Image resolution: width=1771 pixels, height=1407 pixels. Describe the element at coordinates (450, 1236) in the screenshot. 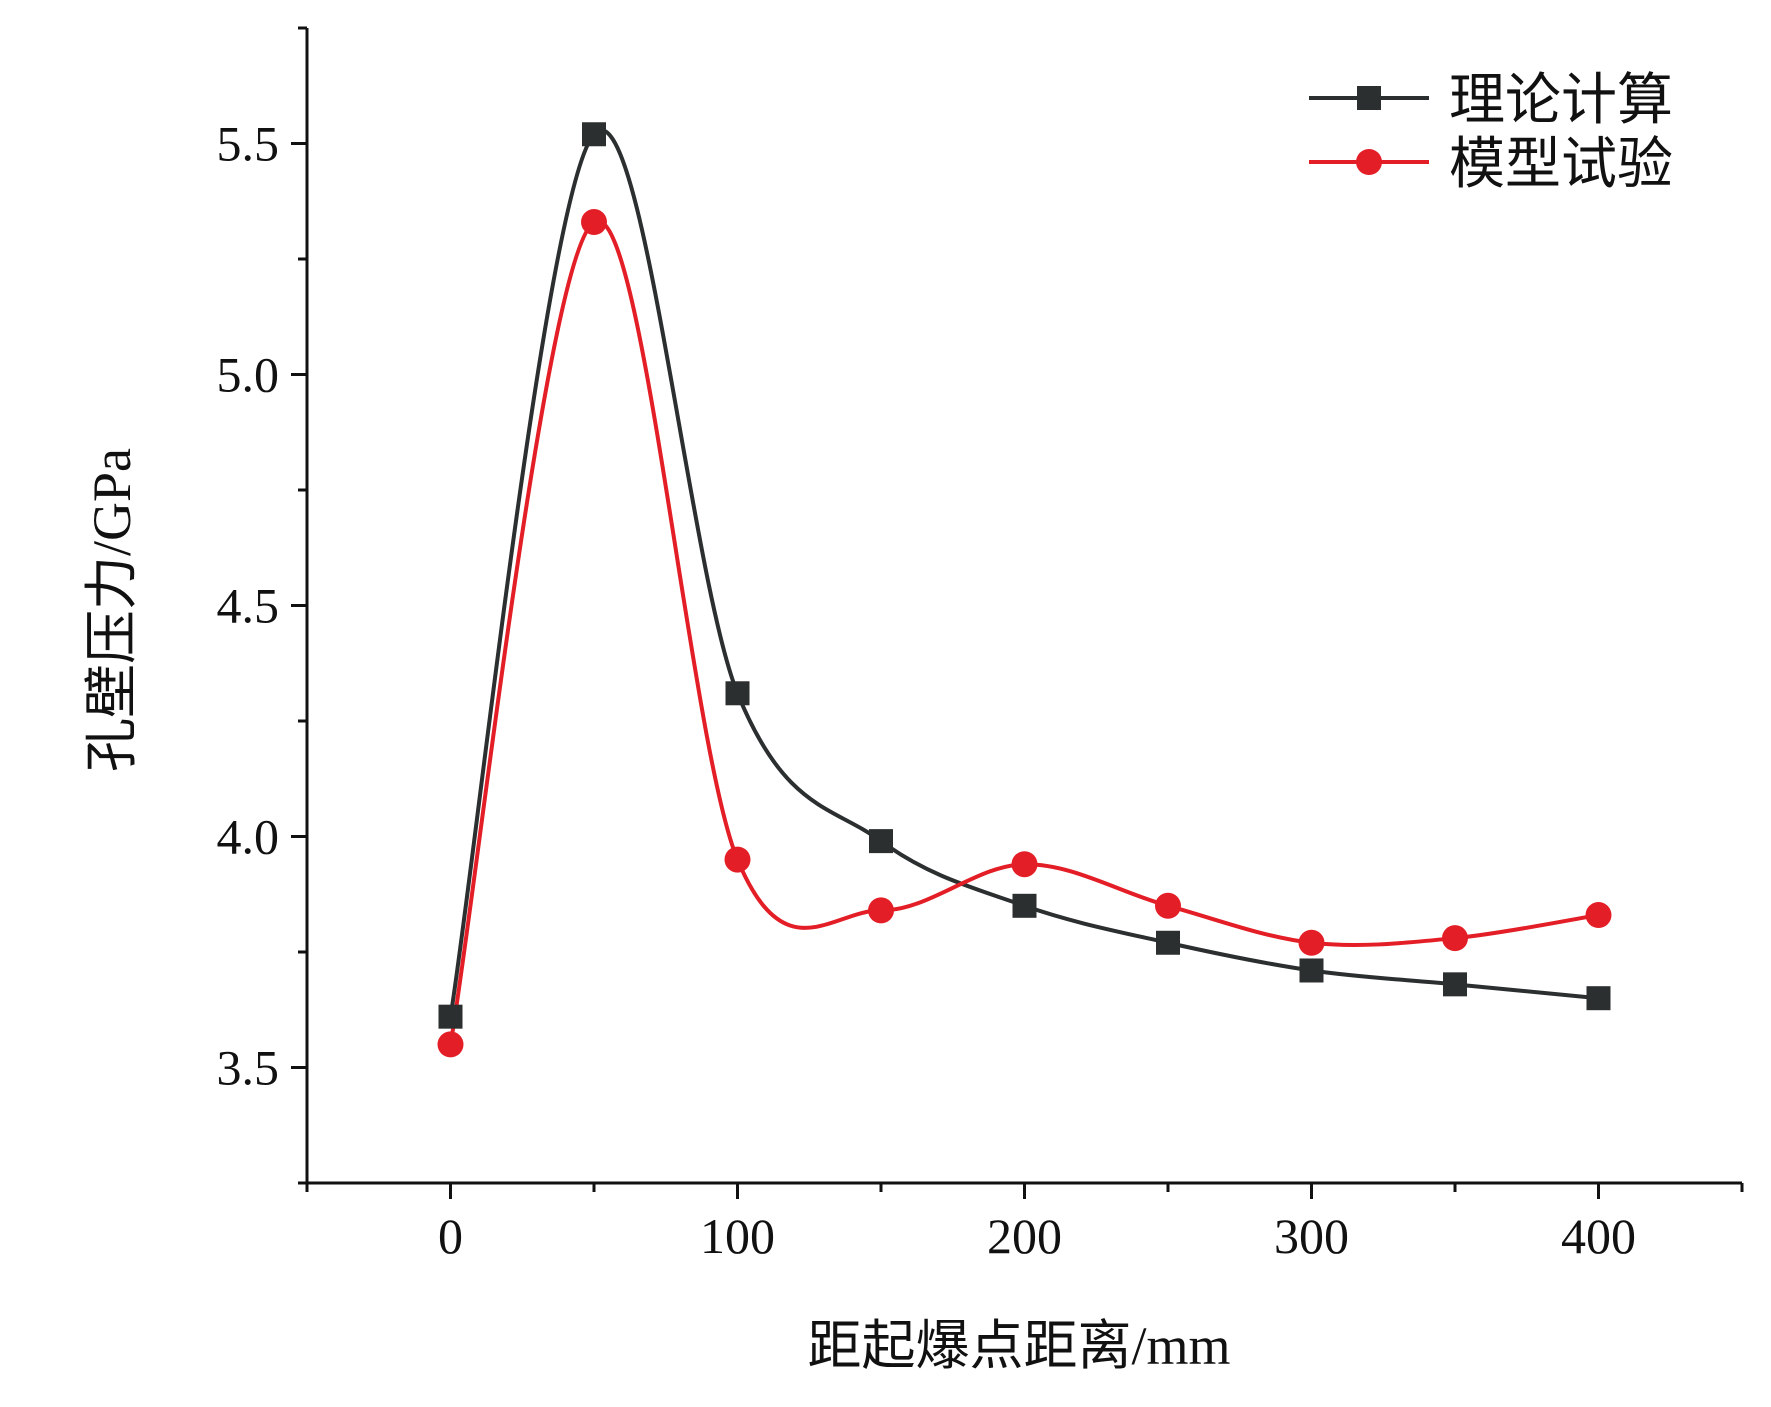

I see `x-tick-label: 0` at that location.